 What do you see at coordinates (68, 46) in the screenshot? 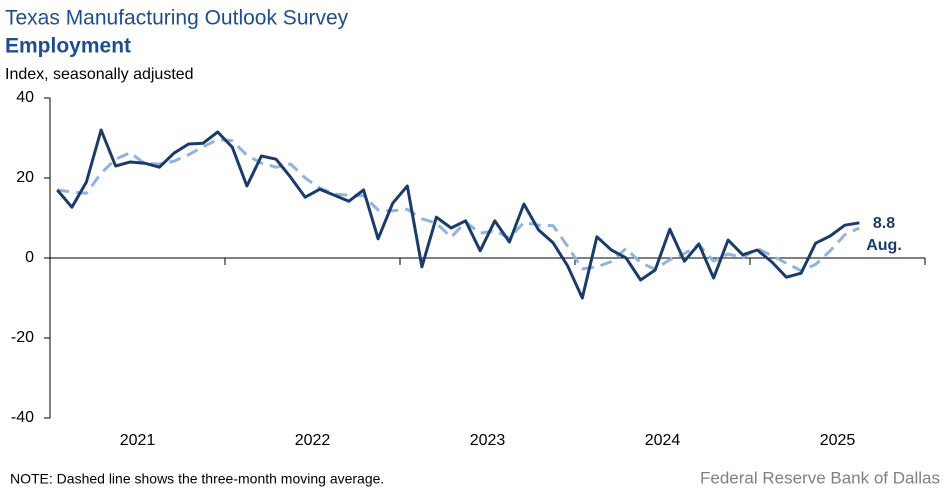
I see `chart-subtitle: Employment` at bounding box center [68, 46].